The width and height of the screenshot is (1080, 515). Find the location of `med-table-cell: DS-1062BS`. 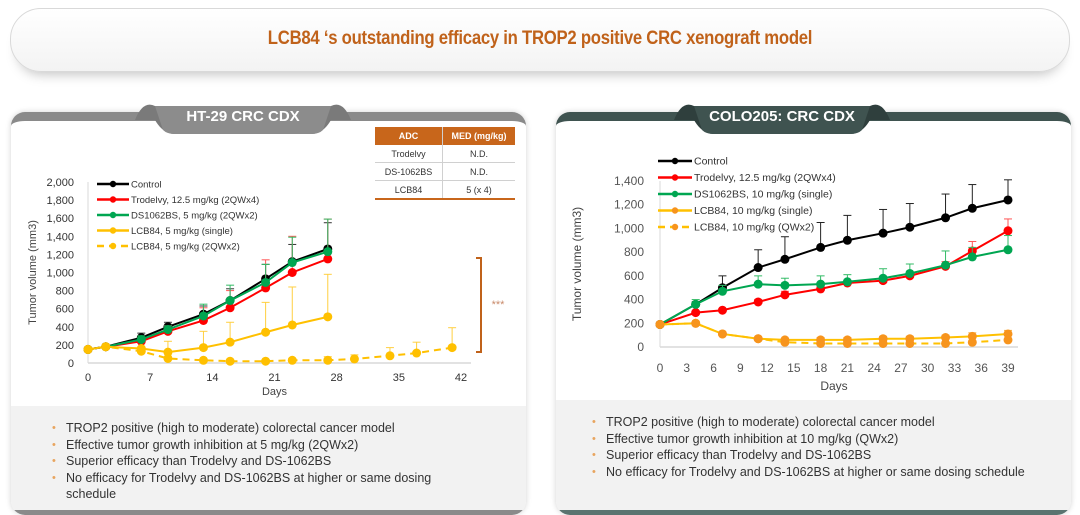

med-table-cell: DS-1062BS is located at coordinates (409, 171).